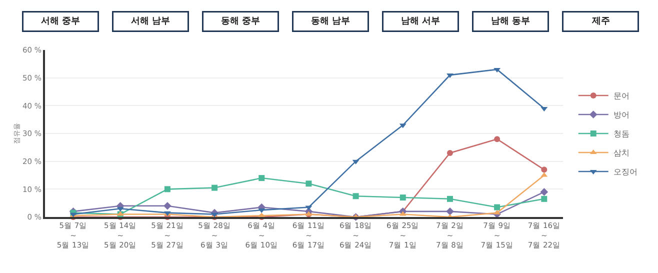 The width and height of the screenshot is (658, 273). Describe the element at coordinates (420, 21) in the screenshot. I see `text: 남해 서부` at that location.